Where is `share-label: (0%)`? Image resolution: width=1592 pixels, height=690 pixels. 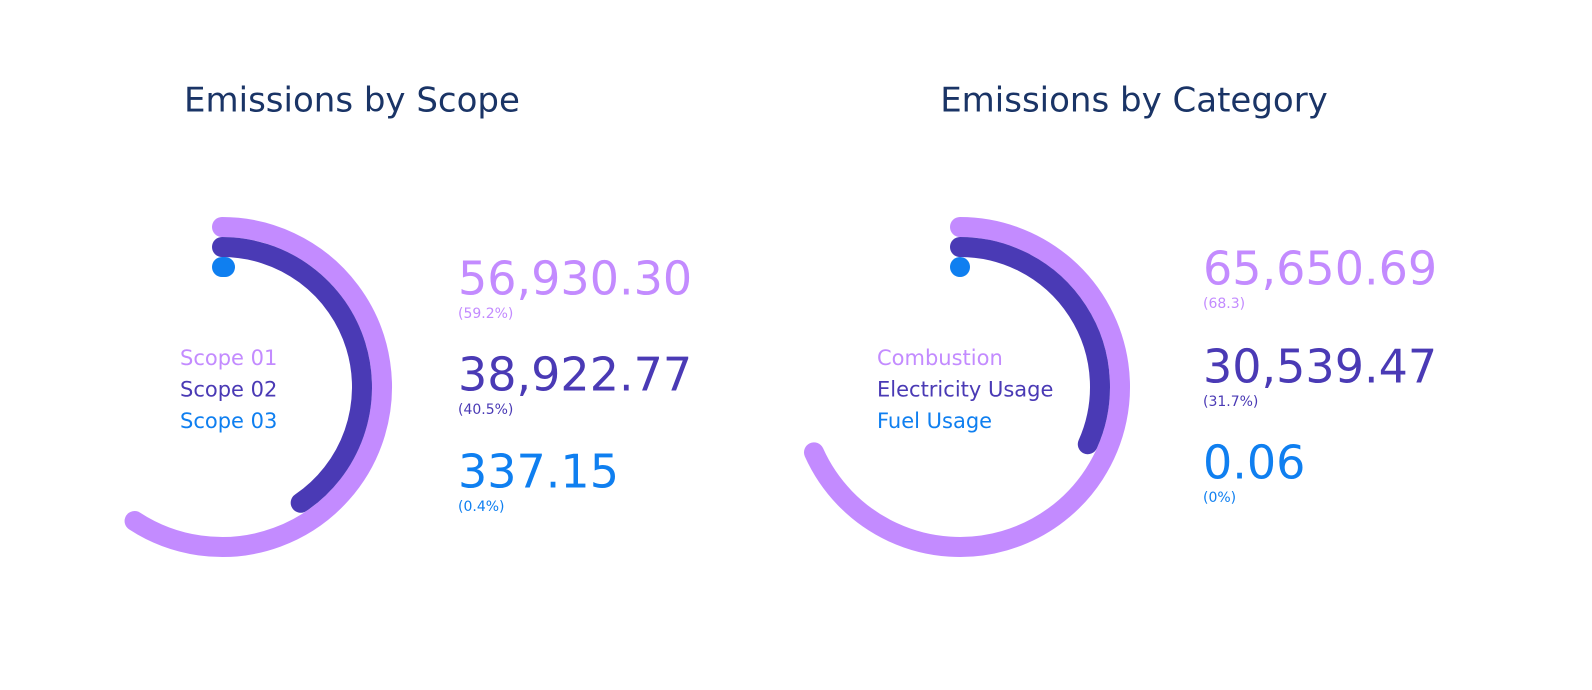
share-label: (0%) is located at coordinates (1219, 498).